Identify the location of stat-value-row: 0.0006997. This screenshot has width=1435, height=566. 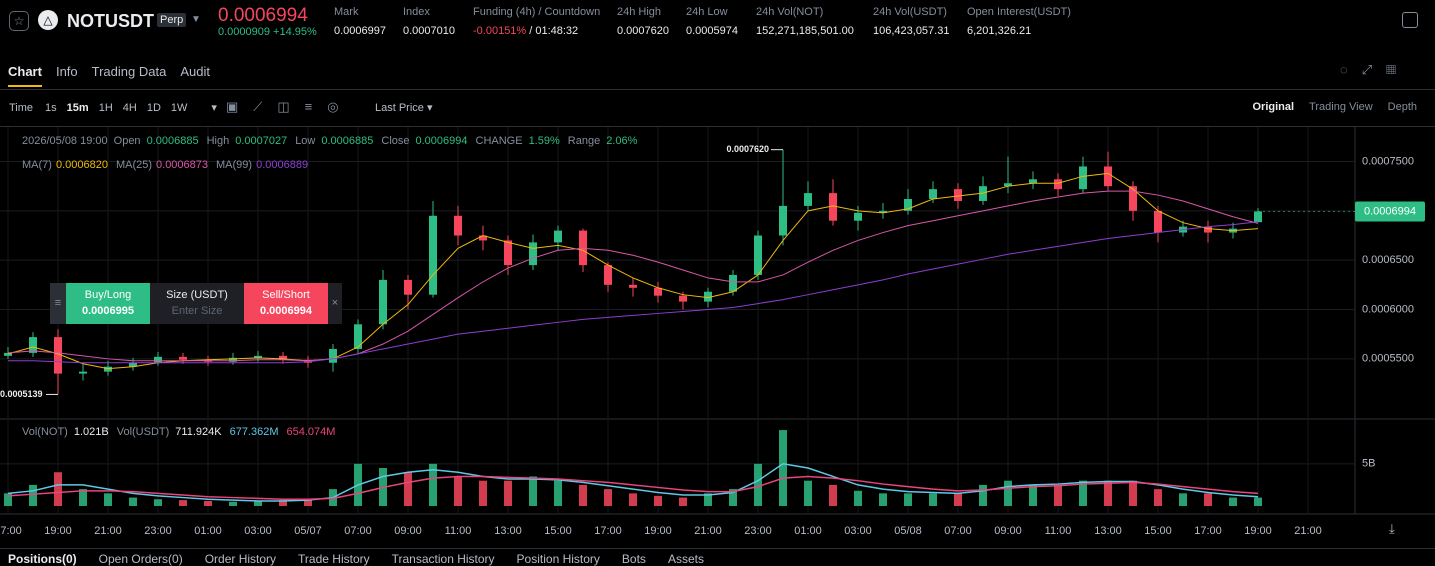
(360, 31).